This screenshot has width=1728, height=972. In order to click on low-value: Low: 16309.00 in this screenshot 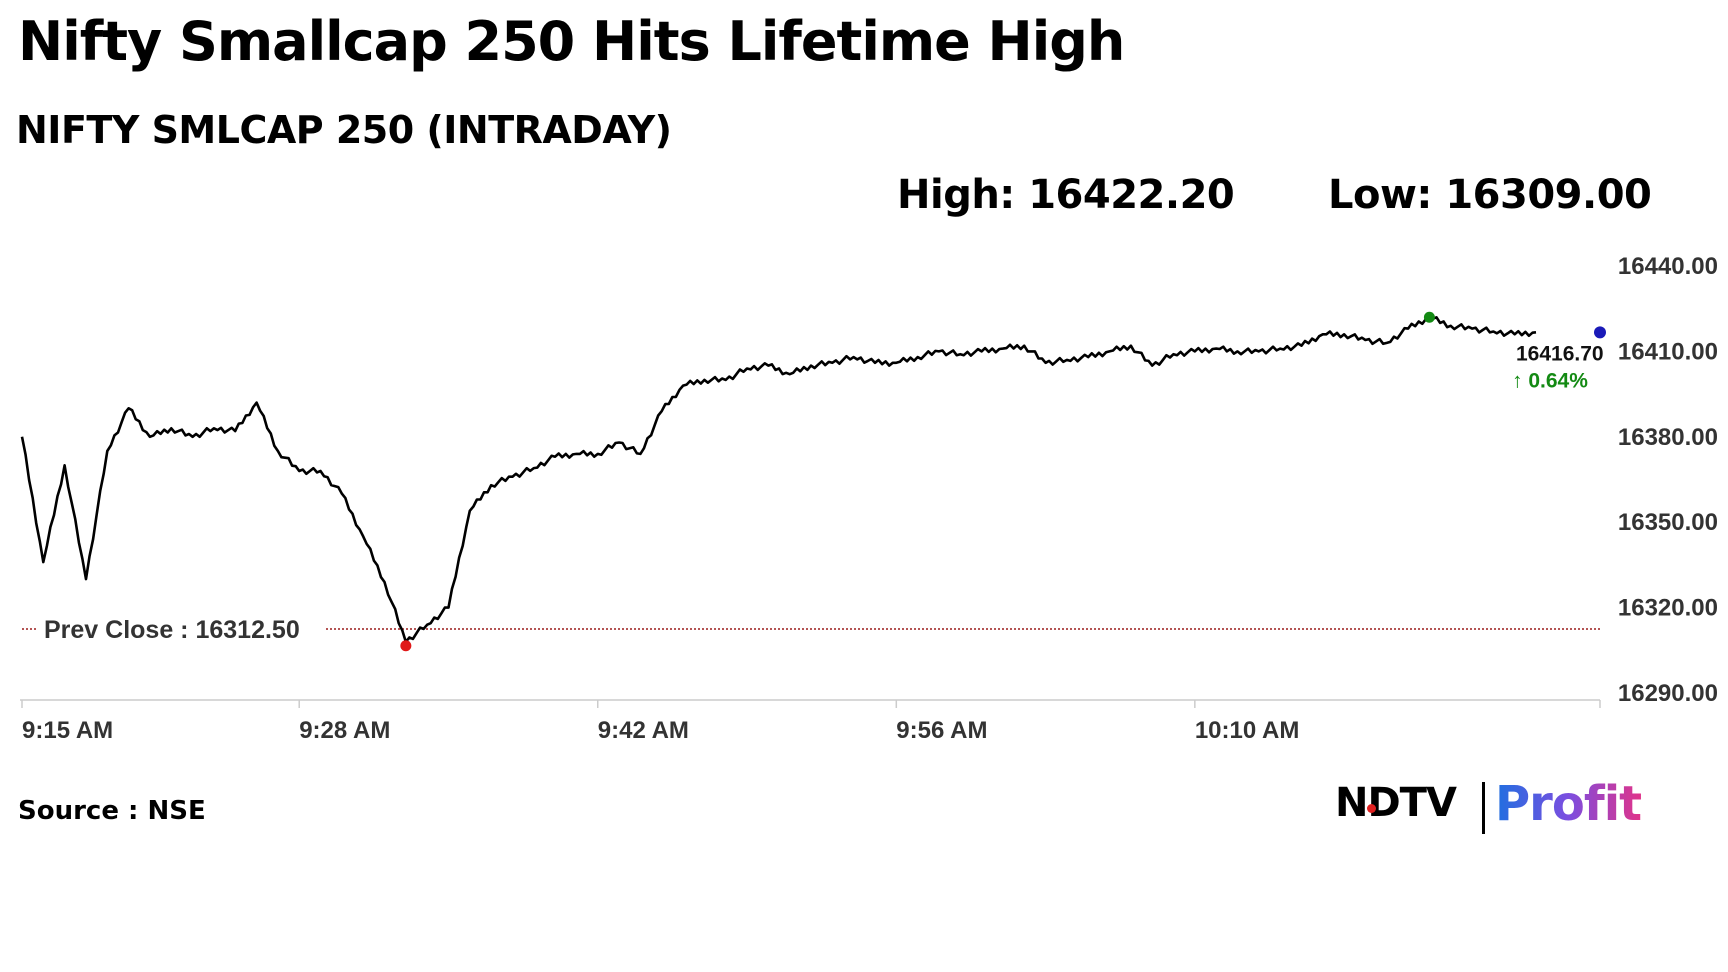, I will do `click(1490, 195)`.